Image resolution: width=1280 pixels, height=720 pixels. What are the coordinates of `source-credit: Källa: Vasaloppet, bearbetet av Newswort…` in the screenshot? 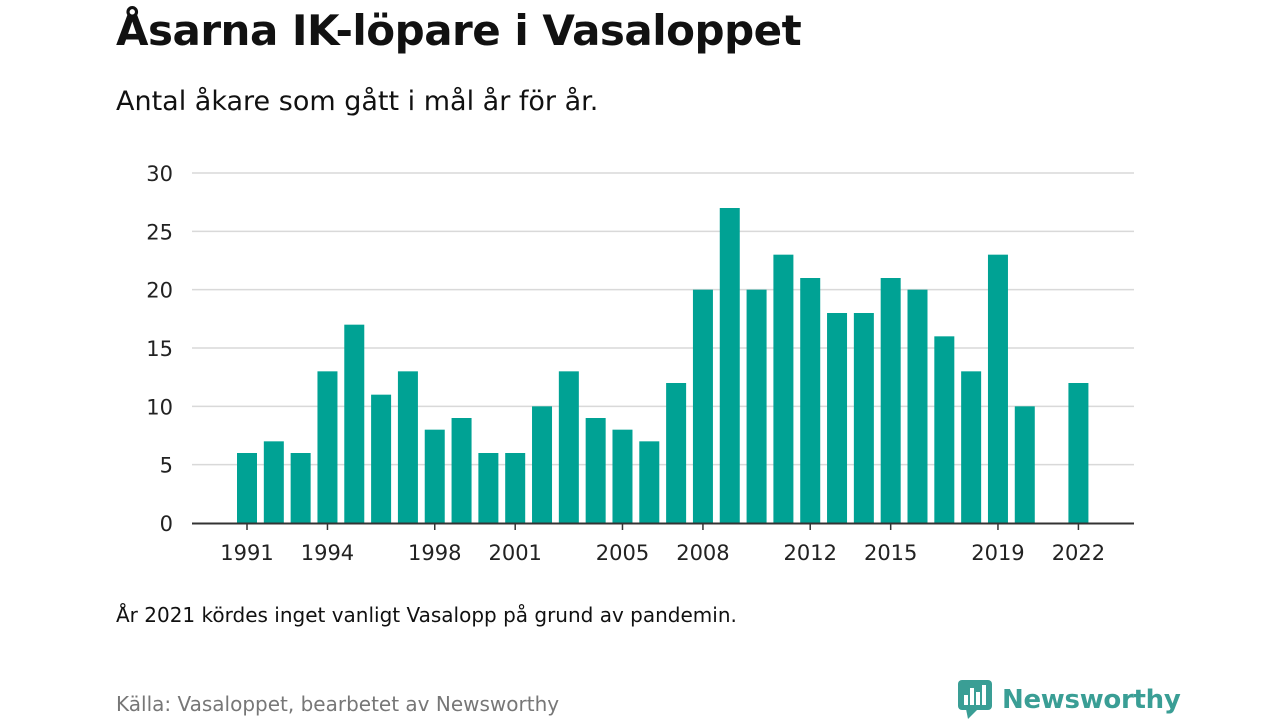 It's located at (338, 704).